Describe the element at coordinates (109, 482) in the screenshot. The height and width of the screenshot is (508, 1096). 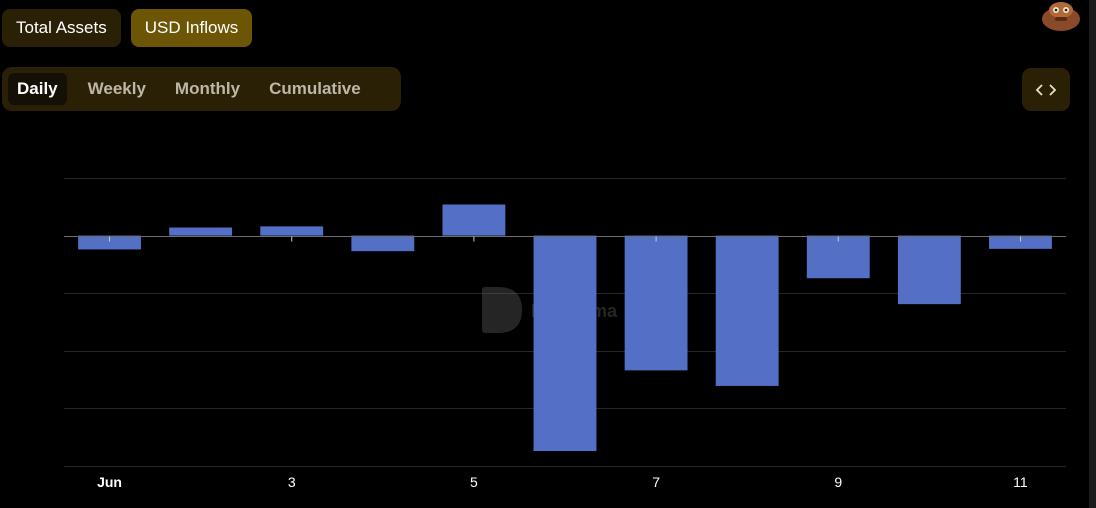
I see `x-tick-label: Jun` at that location.